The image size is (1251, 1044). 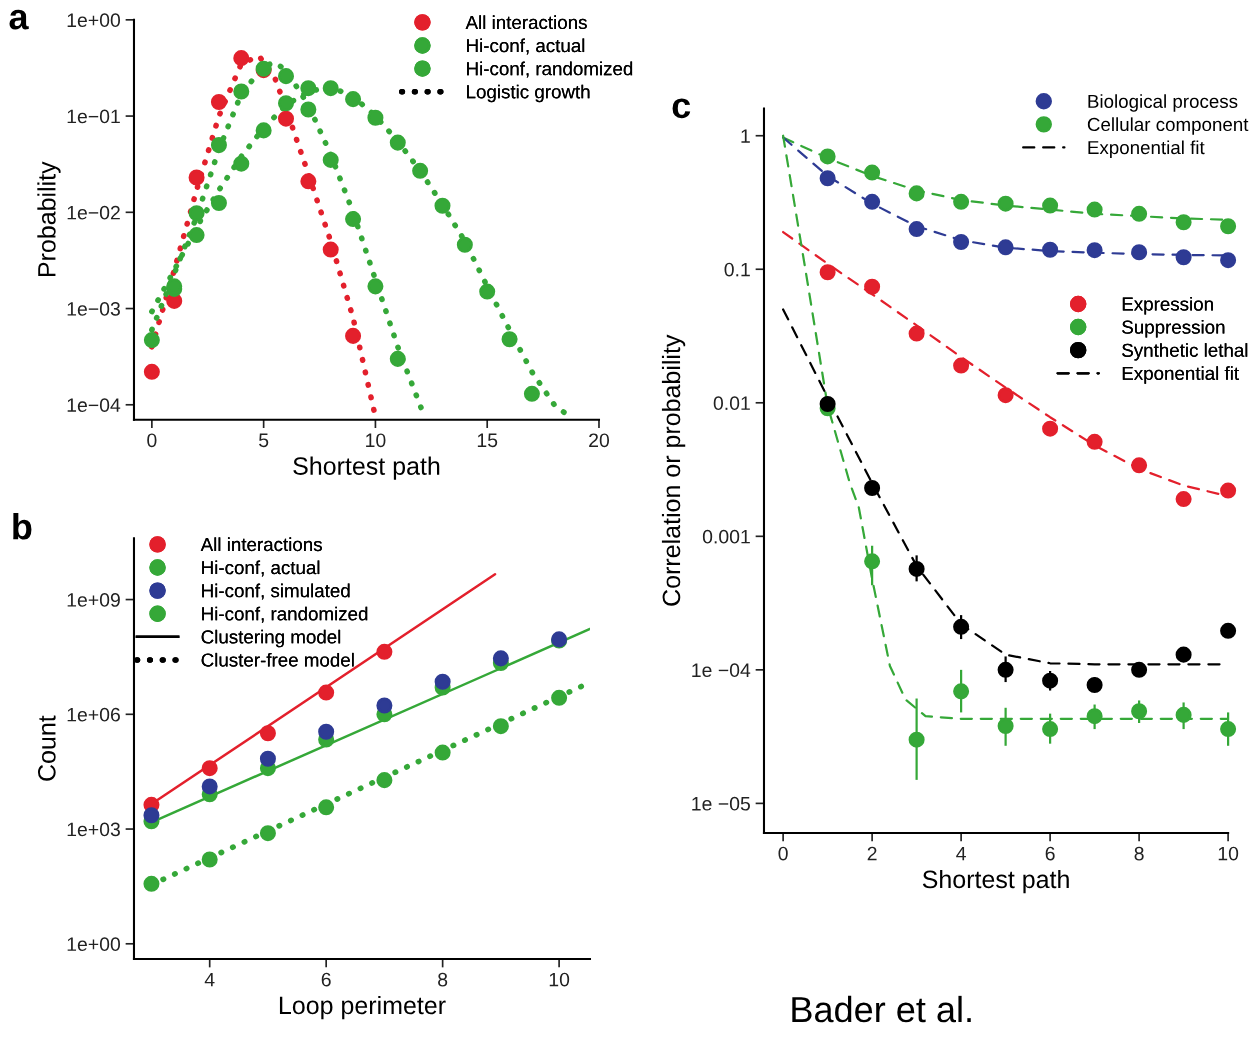 What do you see at coordinates (726, 536) in the screenshot?
I see `y-tick-label: 0.001` at bounding box center [726, 536].